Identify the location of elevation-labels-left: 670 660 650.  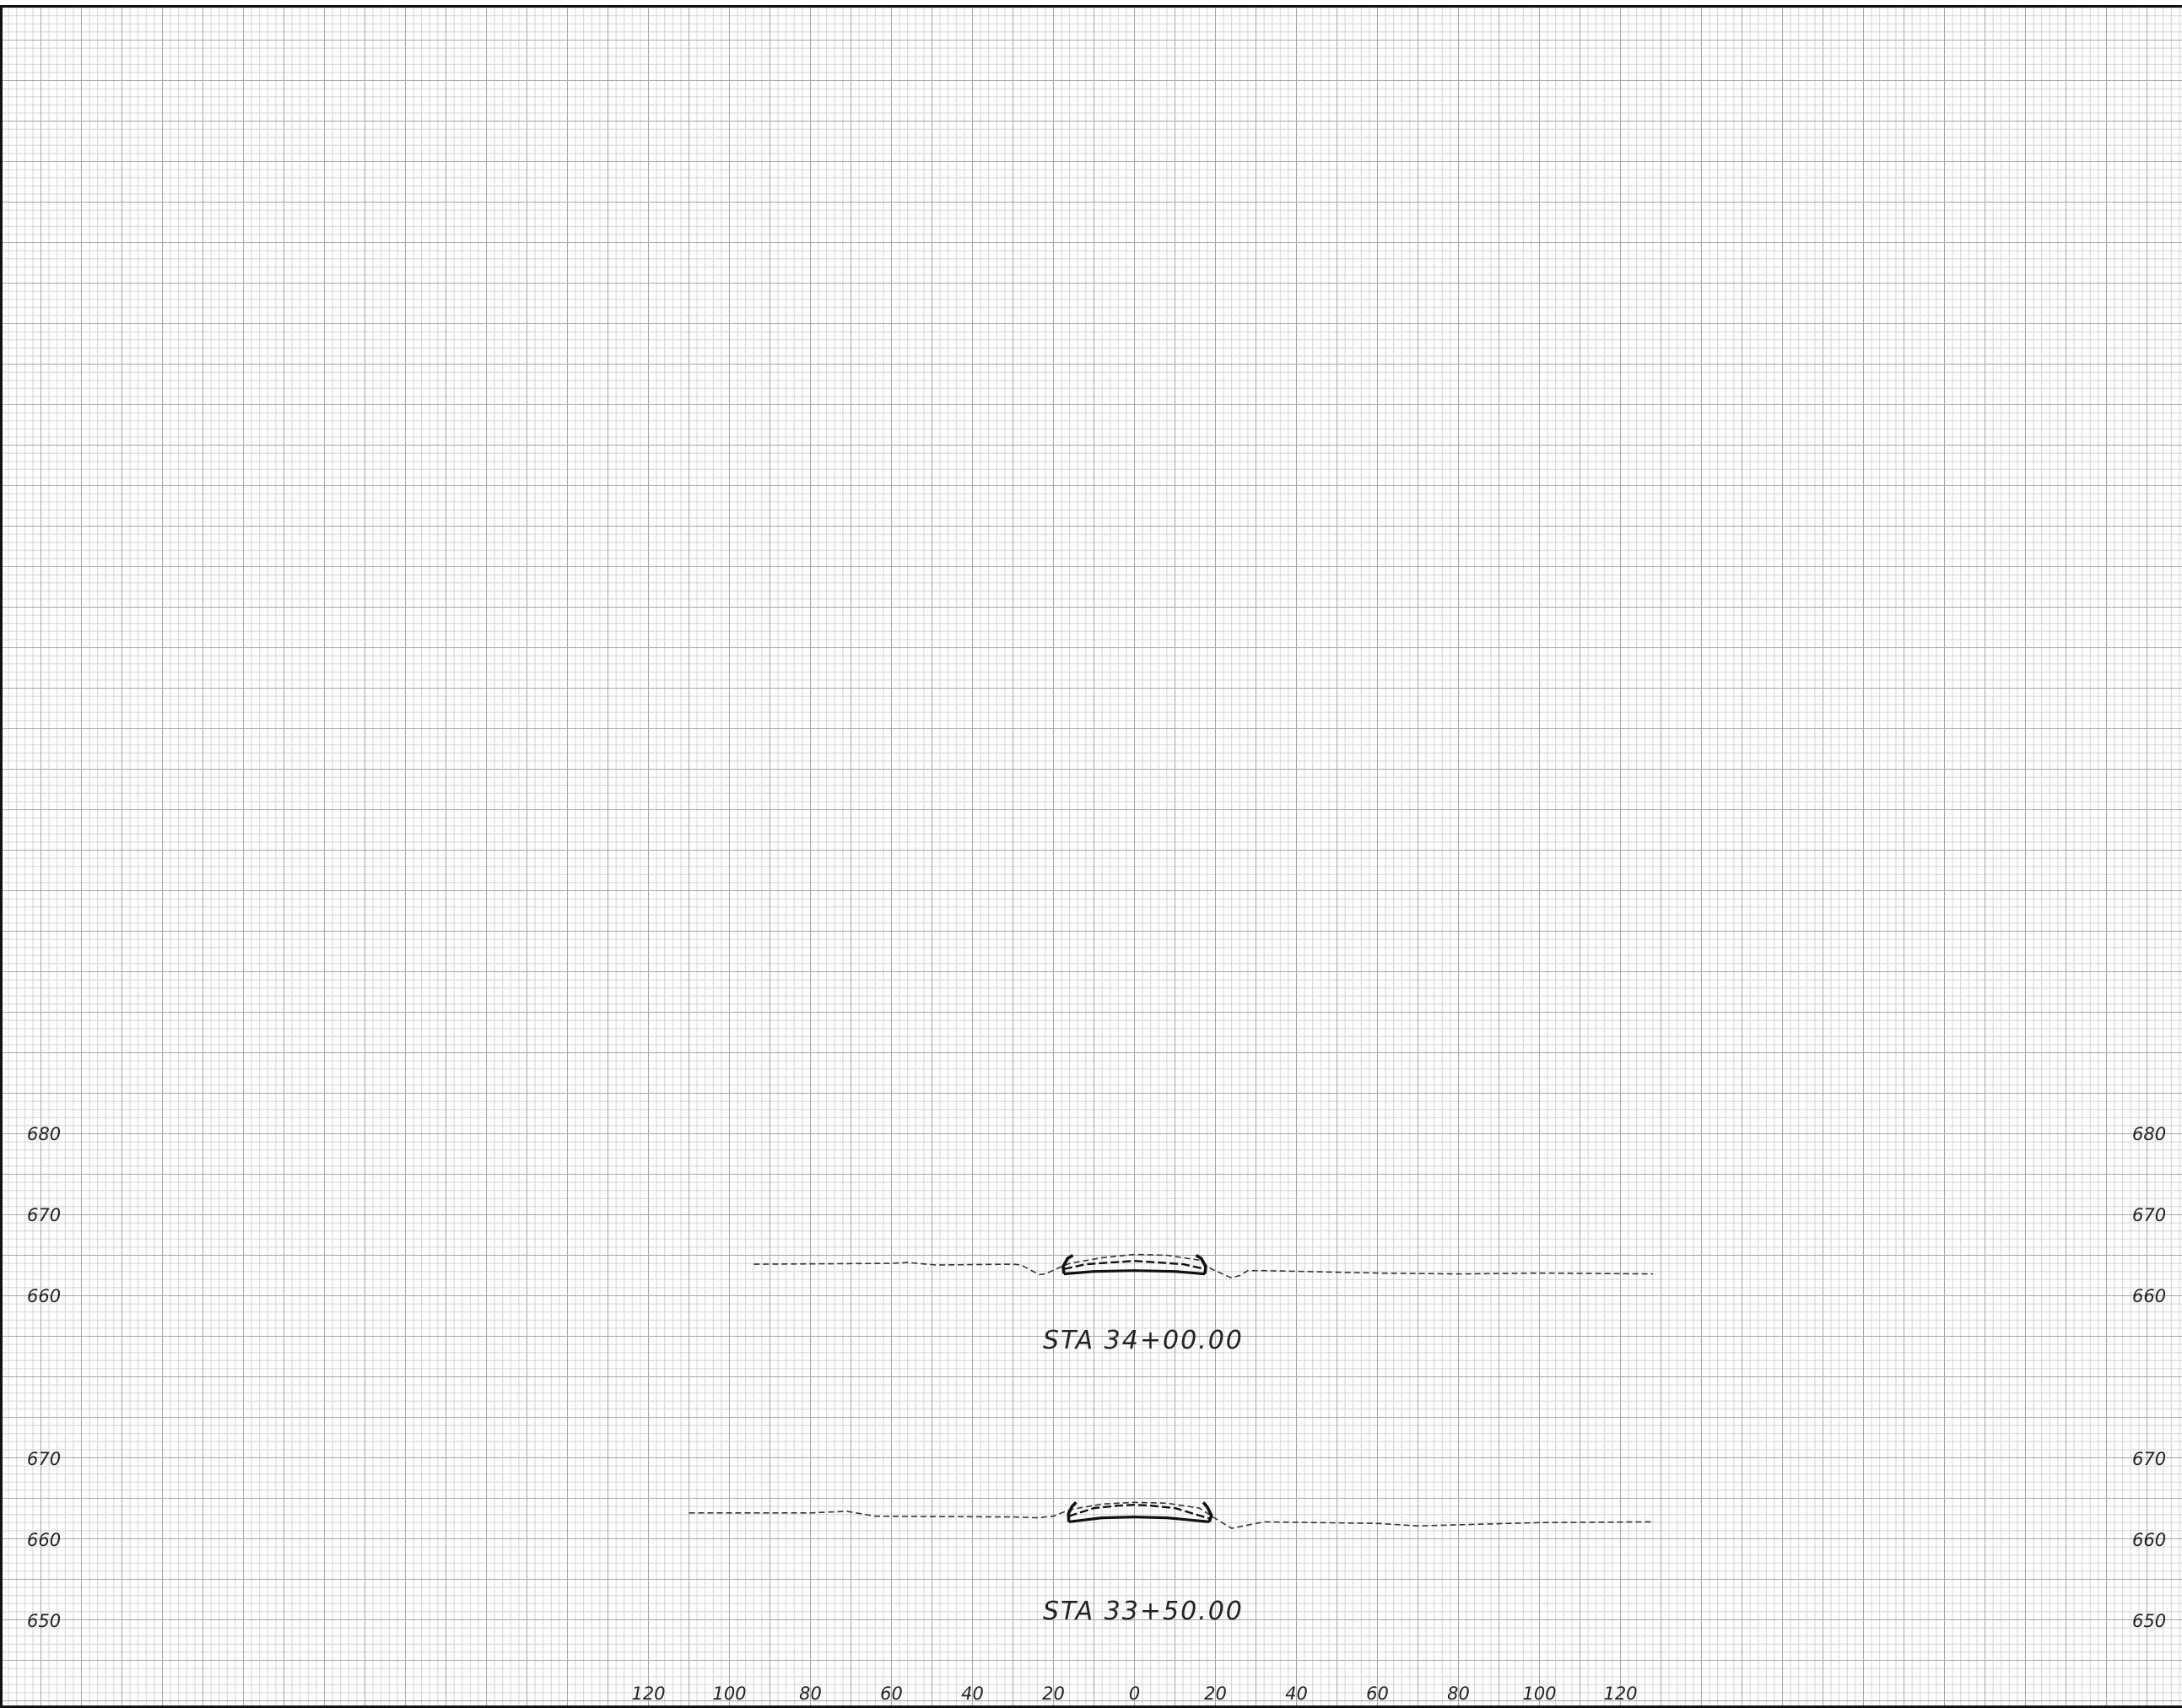
(44, 1540).